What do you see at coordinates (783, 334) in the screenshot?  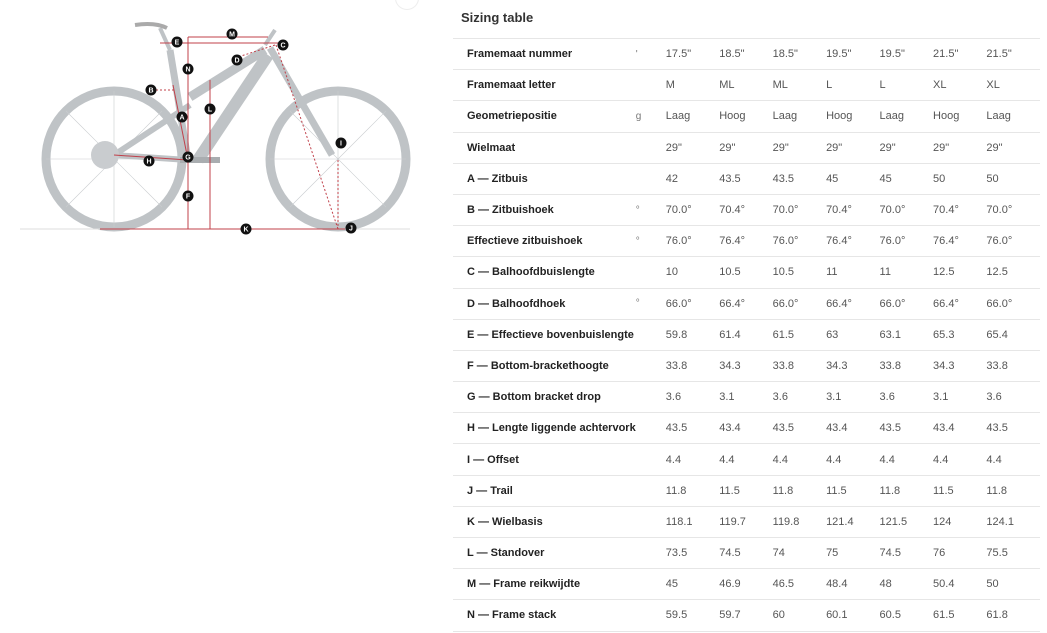 I see `value-cell: 61.5` at bounding box center [783, 334].